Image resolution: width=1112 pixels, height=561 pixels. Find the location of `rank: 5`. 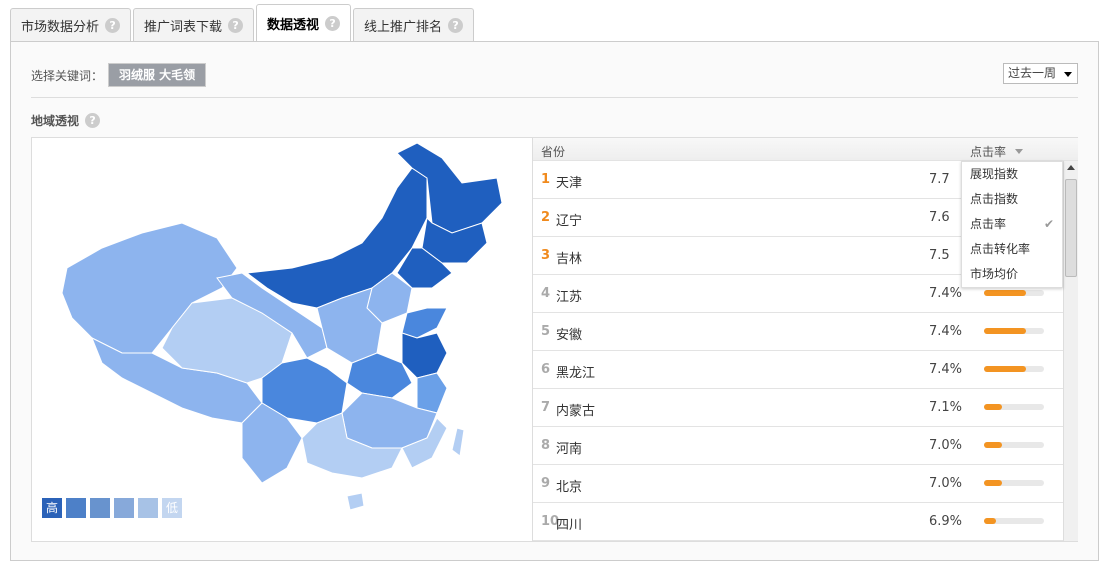

rank: 5 is located at coordinates (546, 331).